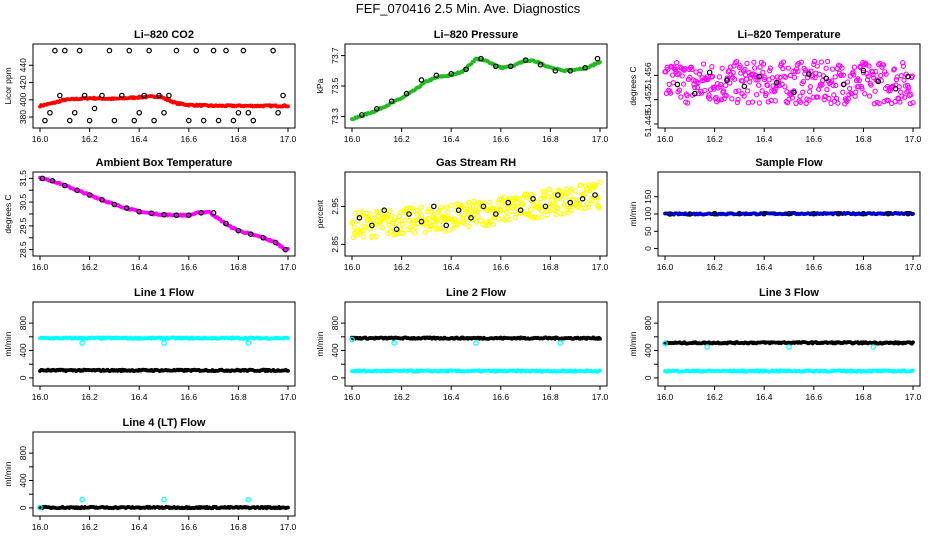 Image resolution: width=936 pixels, height=540 pixels. I want to click on x-tick-label: 16.4, so click(139, 139).